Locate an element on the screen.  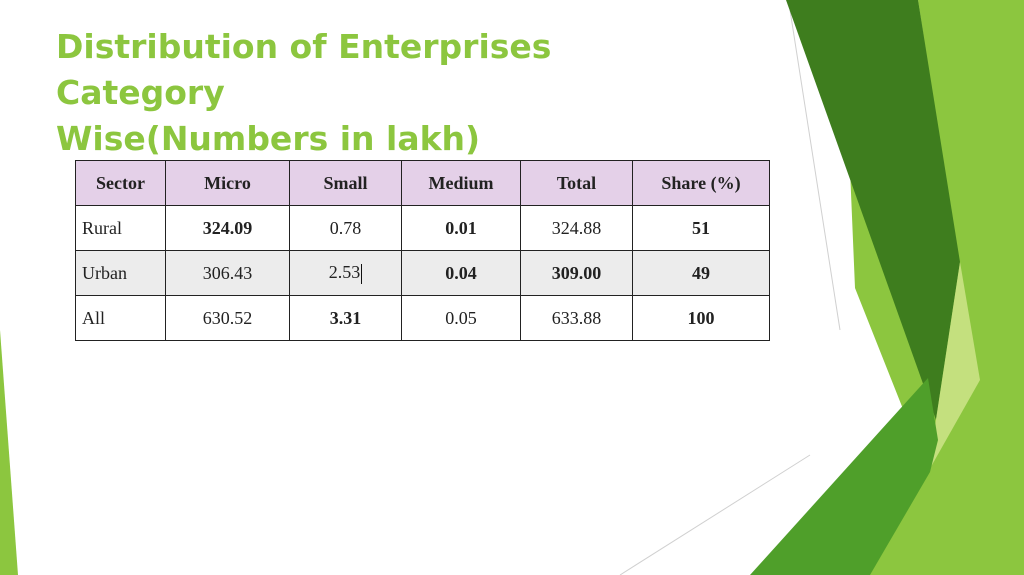
cell-small: 3.31 is located at coordinates (345, 318).